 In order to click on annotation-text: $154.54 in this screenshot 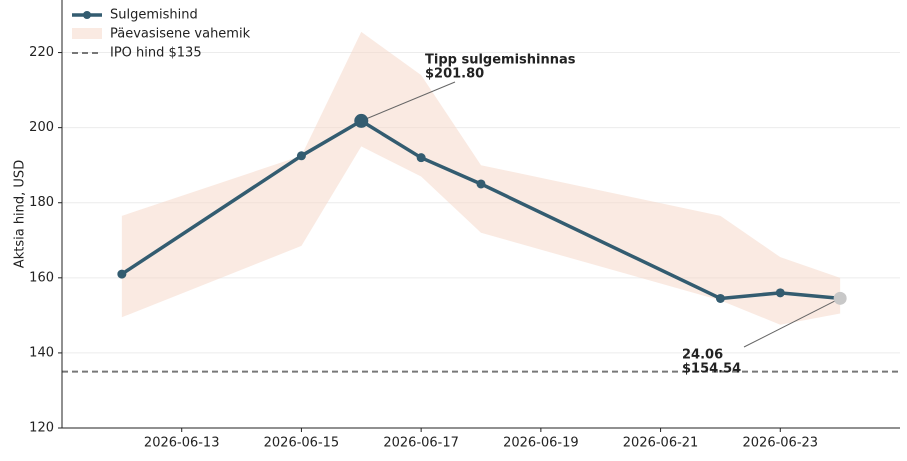, I will do `click(711, 369)`.